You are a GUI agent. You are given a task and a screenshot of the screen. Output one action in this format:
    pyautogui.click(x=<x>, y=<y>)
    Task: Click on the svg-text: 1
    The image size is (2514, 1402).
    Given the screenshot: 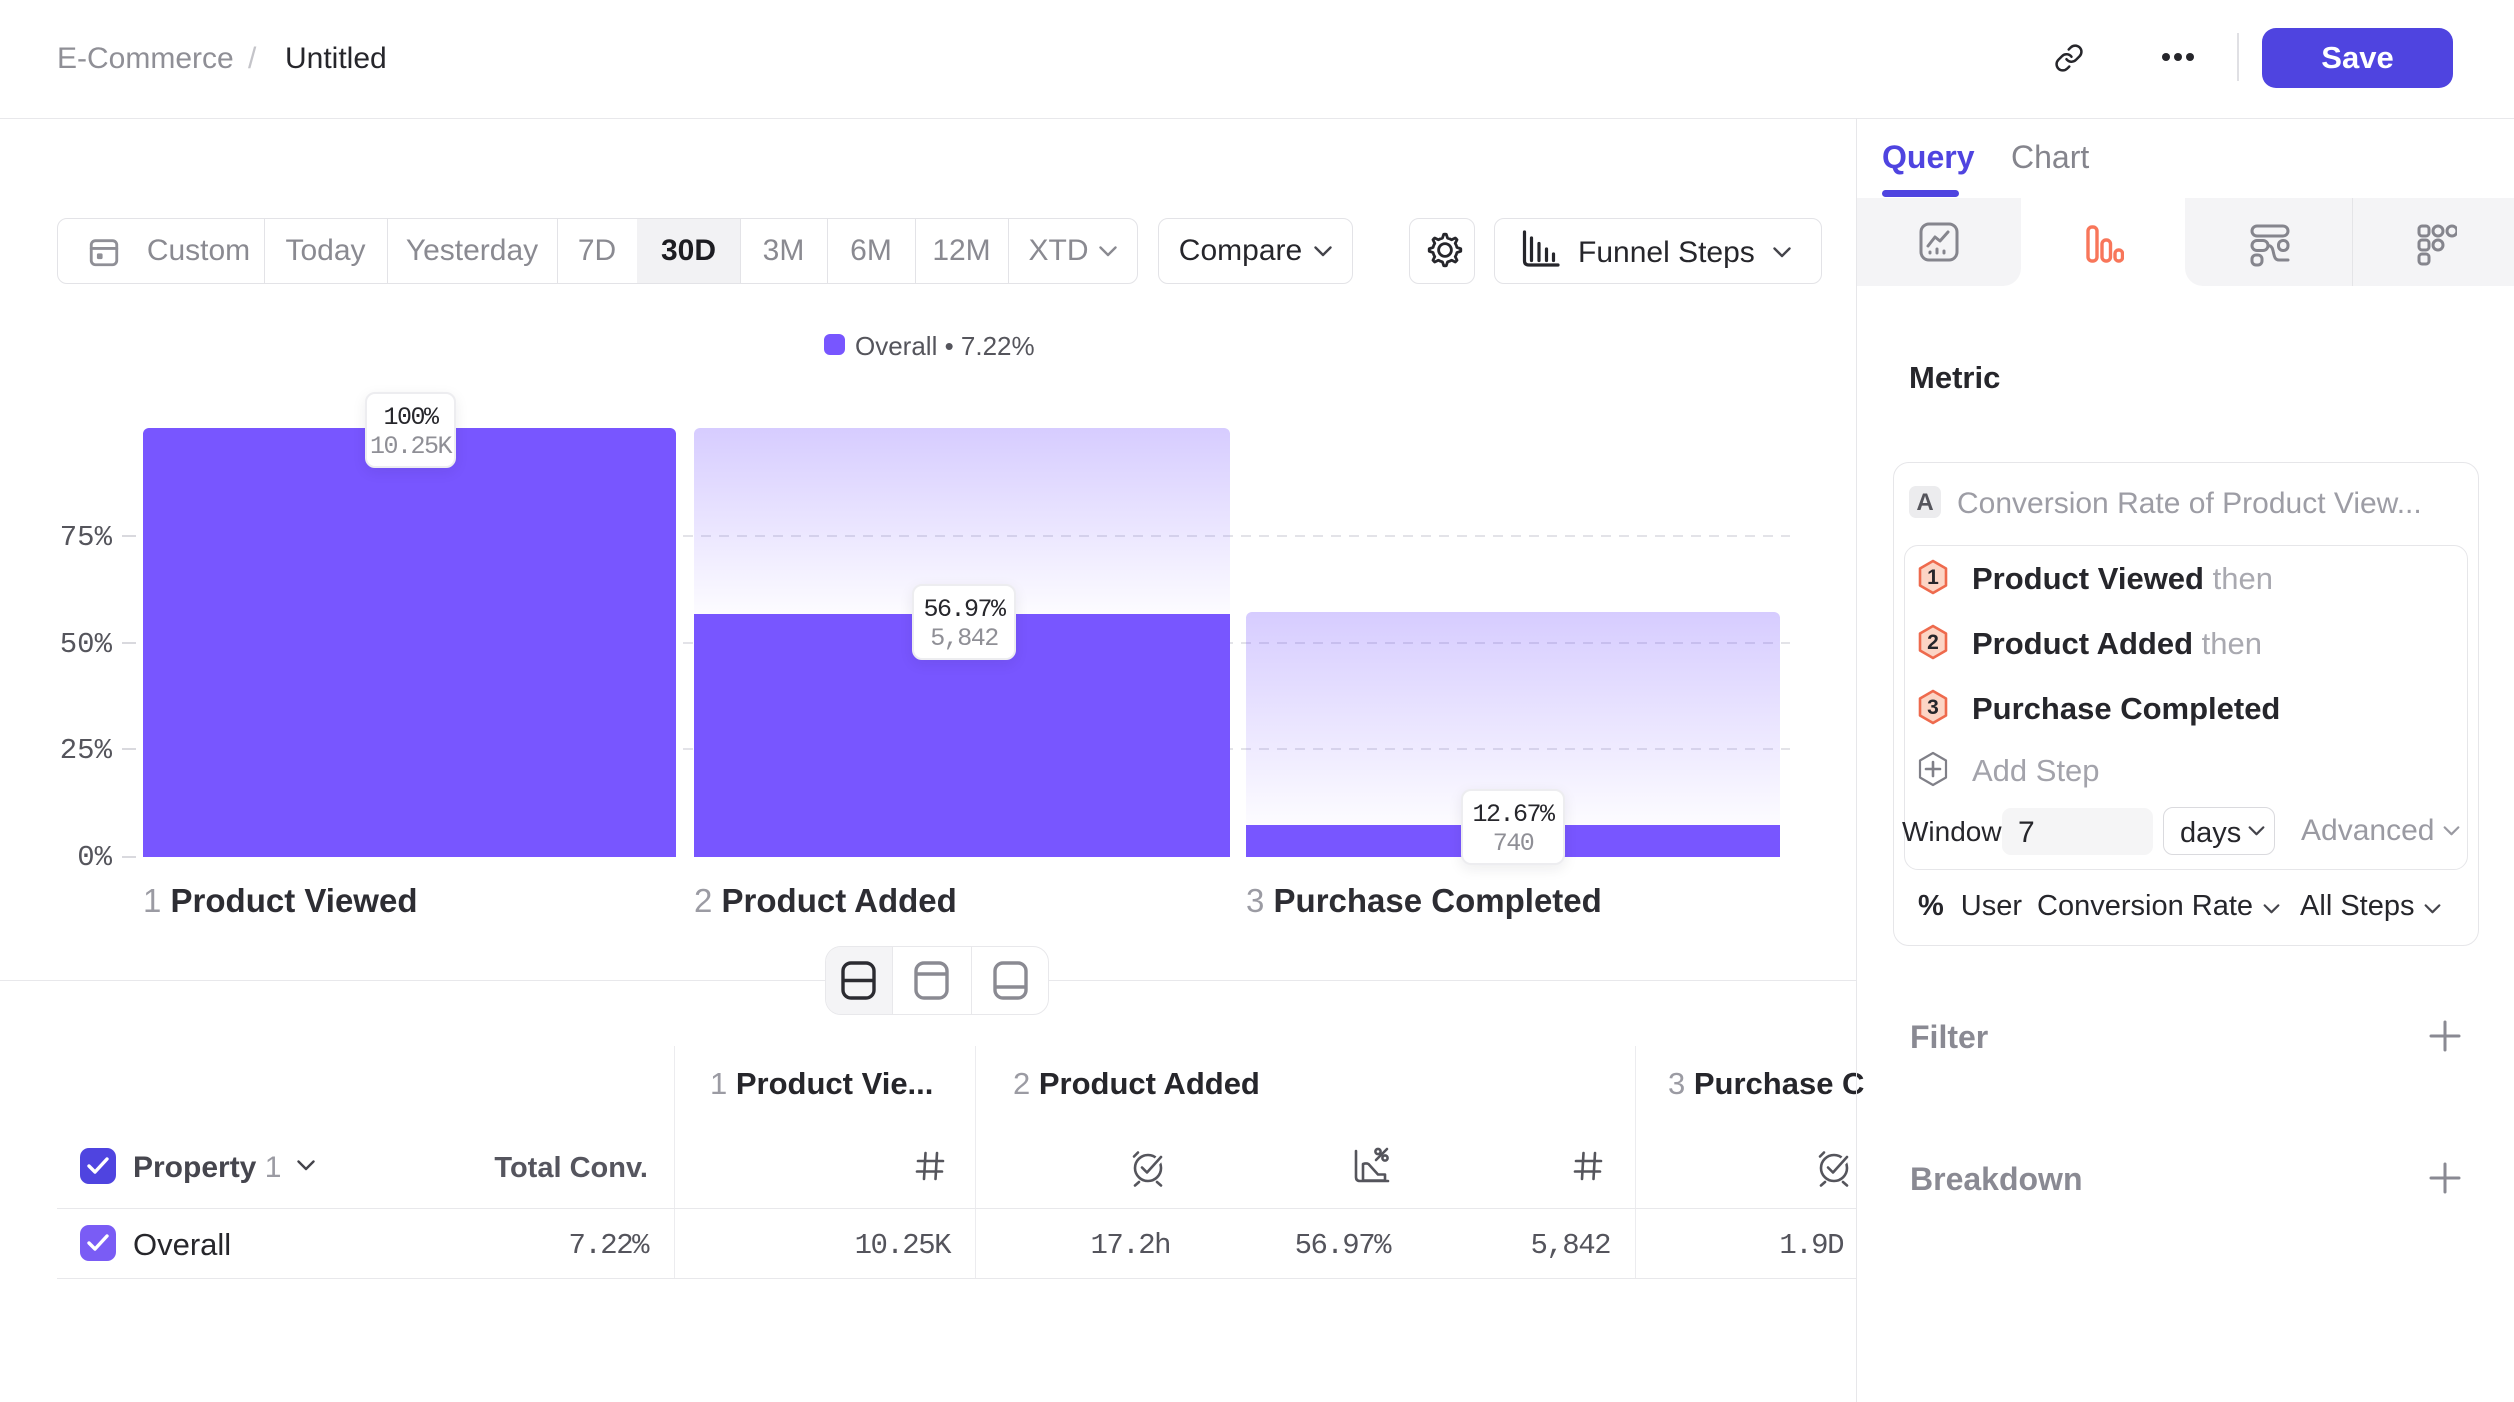 What is the action you would take?
    pyautogui.click(x=1933, y=577)
    